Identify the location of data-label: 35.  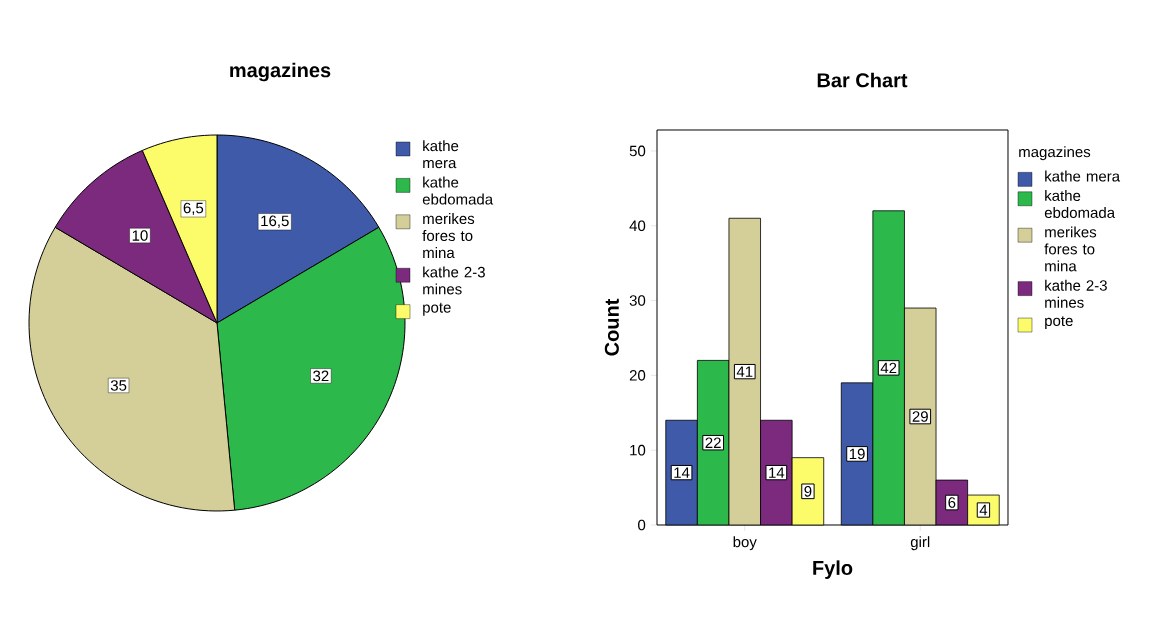
(118, 385).